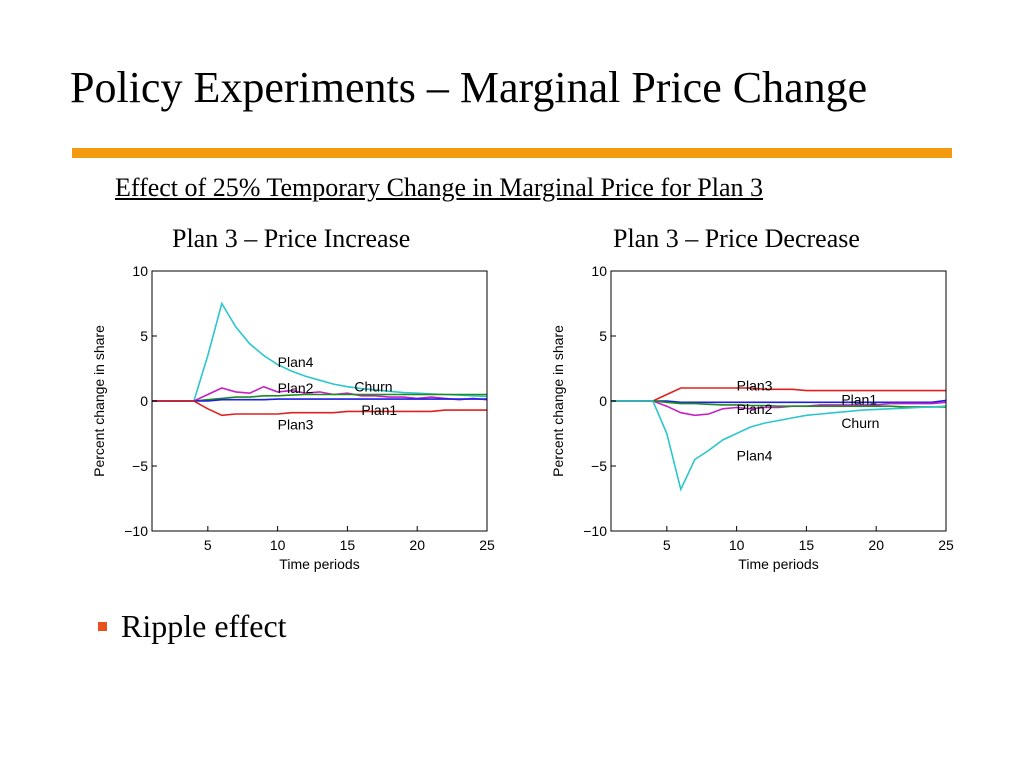 Image resolution: width=1024 pixels, height=768 pixels. I want to click on bullet-text: Ripple effect, so click(204, 626).